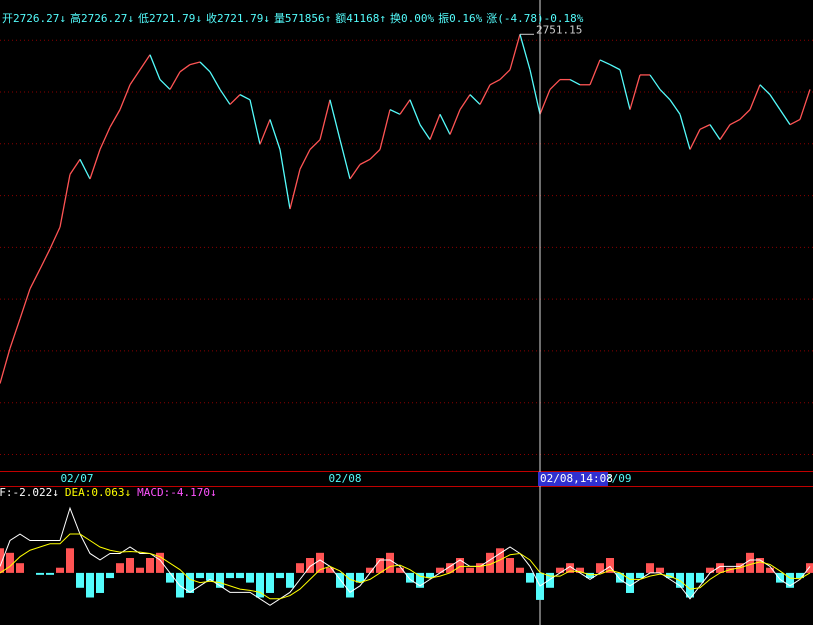 The height and width of the screenshot is (625, 813). What do you see at coordinates (169, 18) in the screenshot?
I see `header-item: 低2721.79↓` at bounding box center [169, 18].